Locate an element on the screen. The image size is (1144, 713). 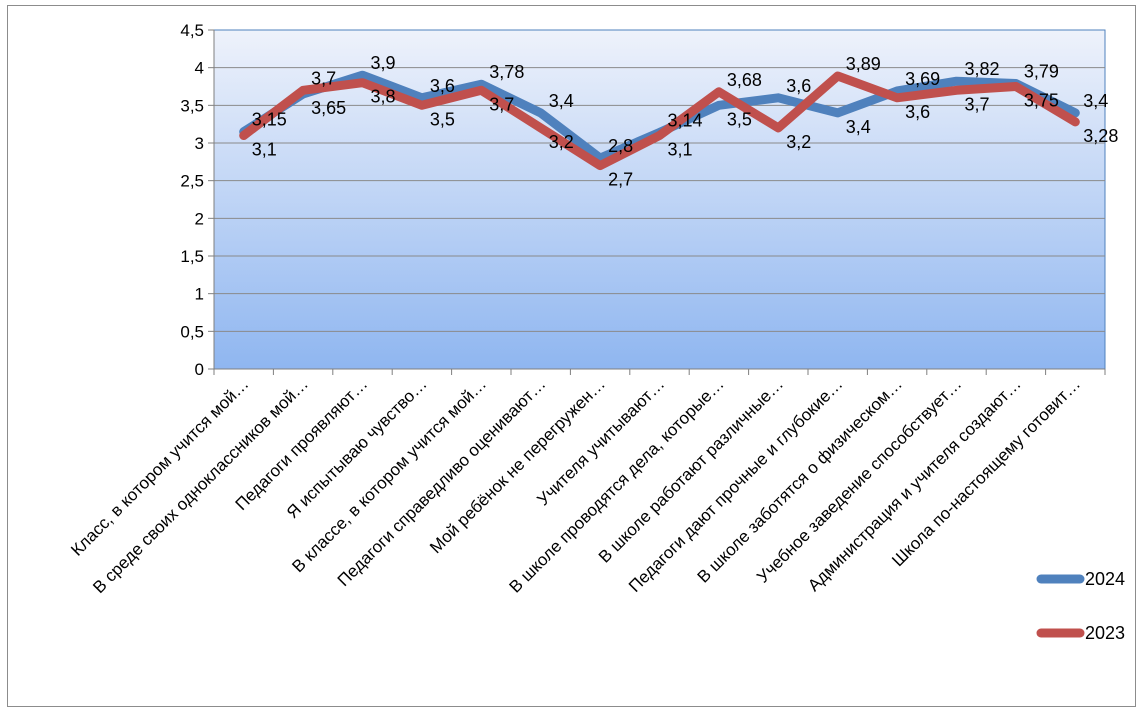
y-tick-label: 3,5 is located at coordinates (192, 105).